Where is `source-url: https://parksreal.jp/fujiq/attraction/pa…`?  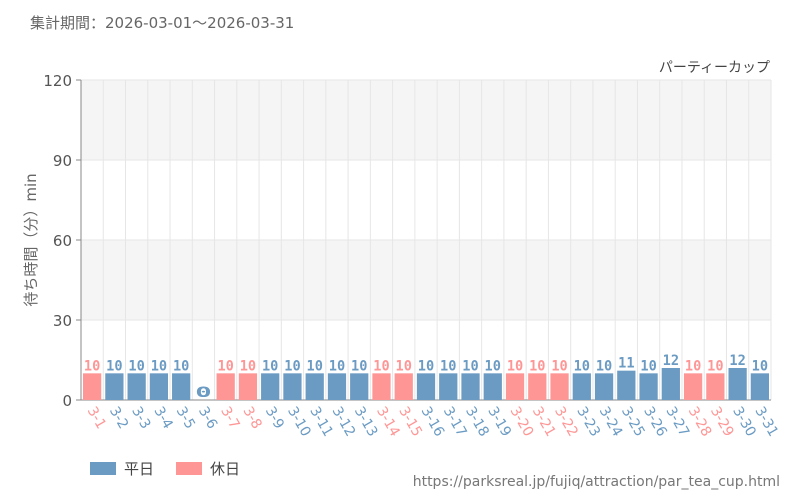
source-url: https://parksreal.jp/fujiq/attraction/pa… is located at coordinates (596, 482).